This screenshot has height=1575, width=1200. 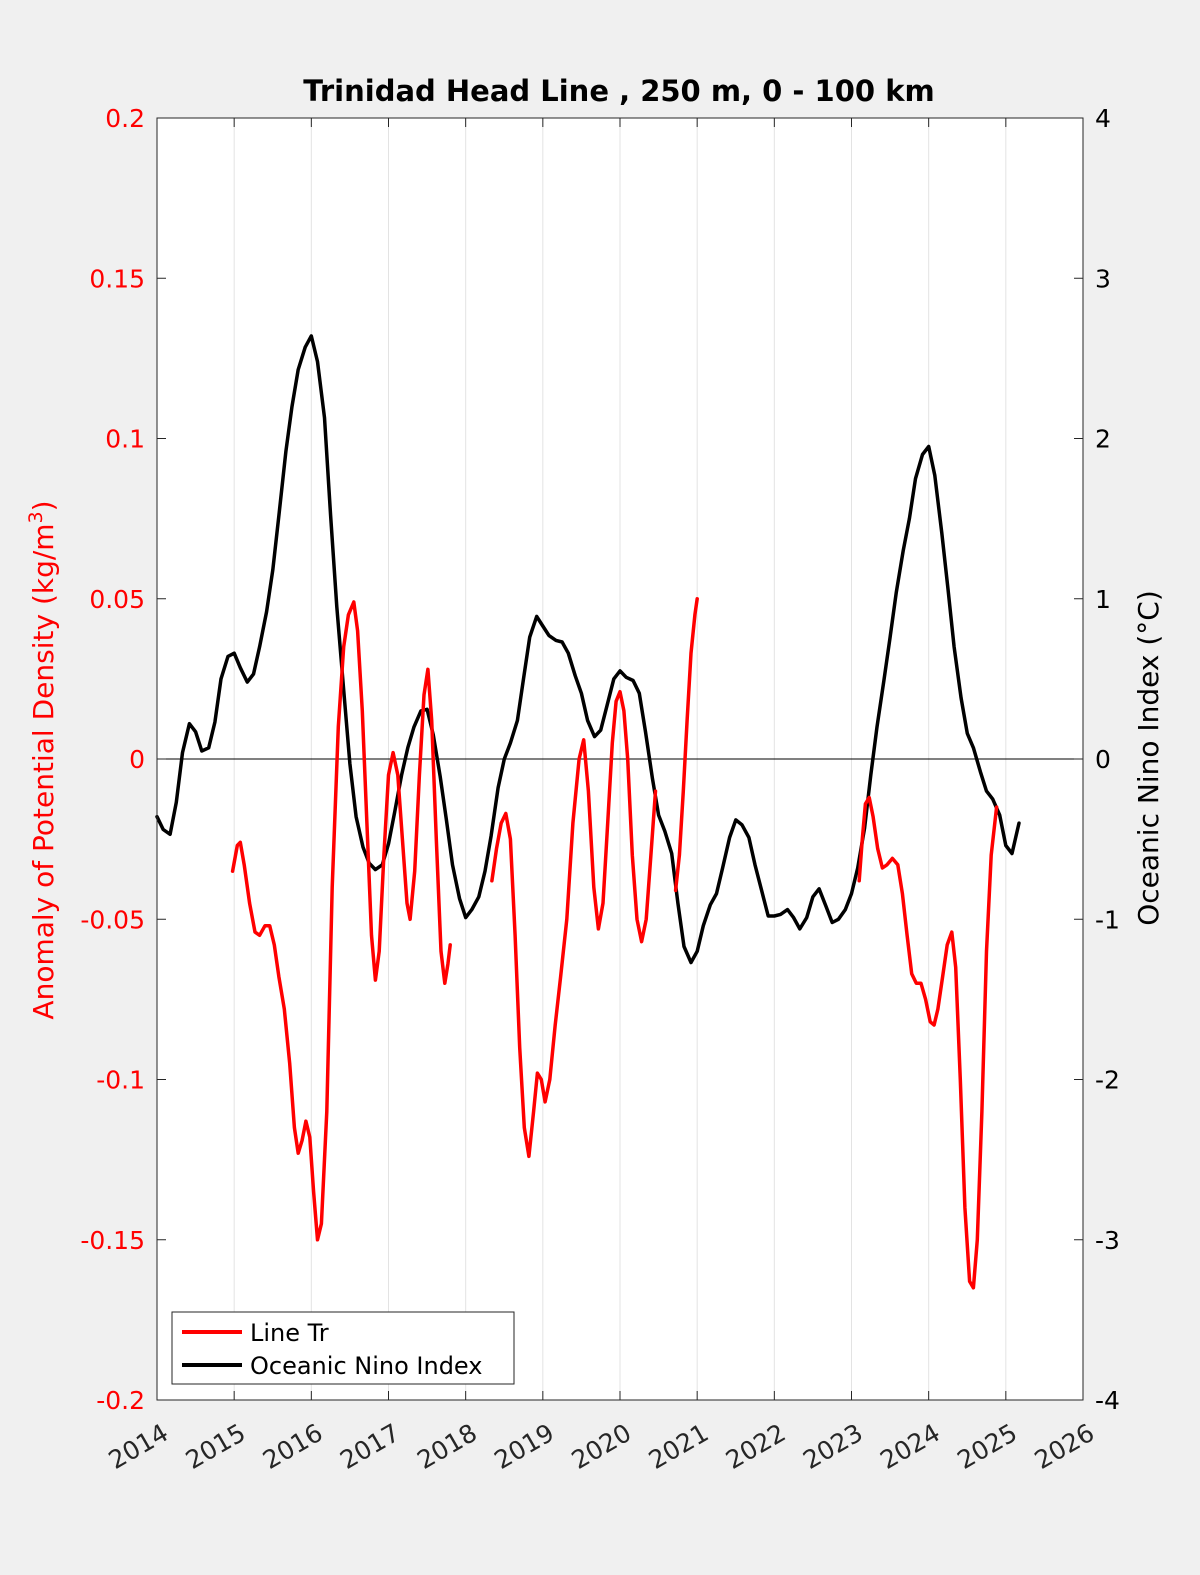 What do you see at coordinates (117, 278) in the screenshot?
I see `left-tick-label-0.15: 0.15` at bounding box center [117, 278].